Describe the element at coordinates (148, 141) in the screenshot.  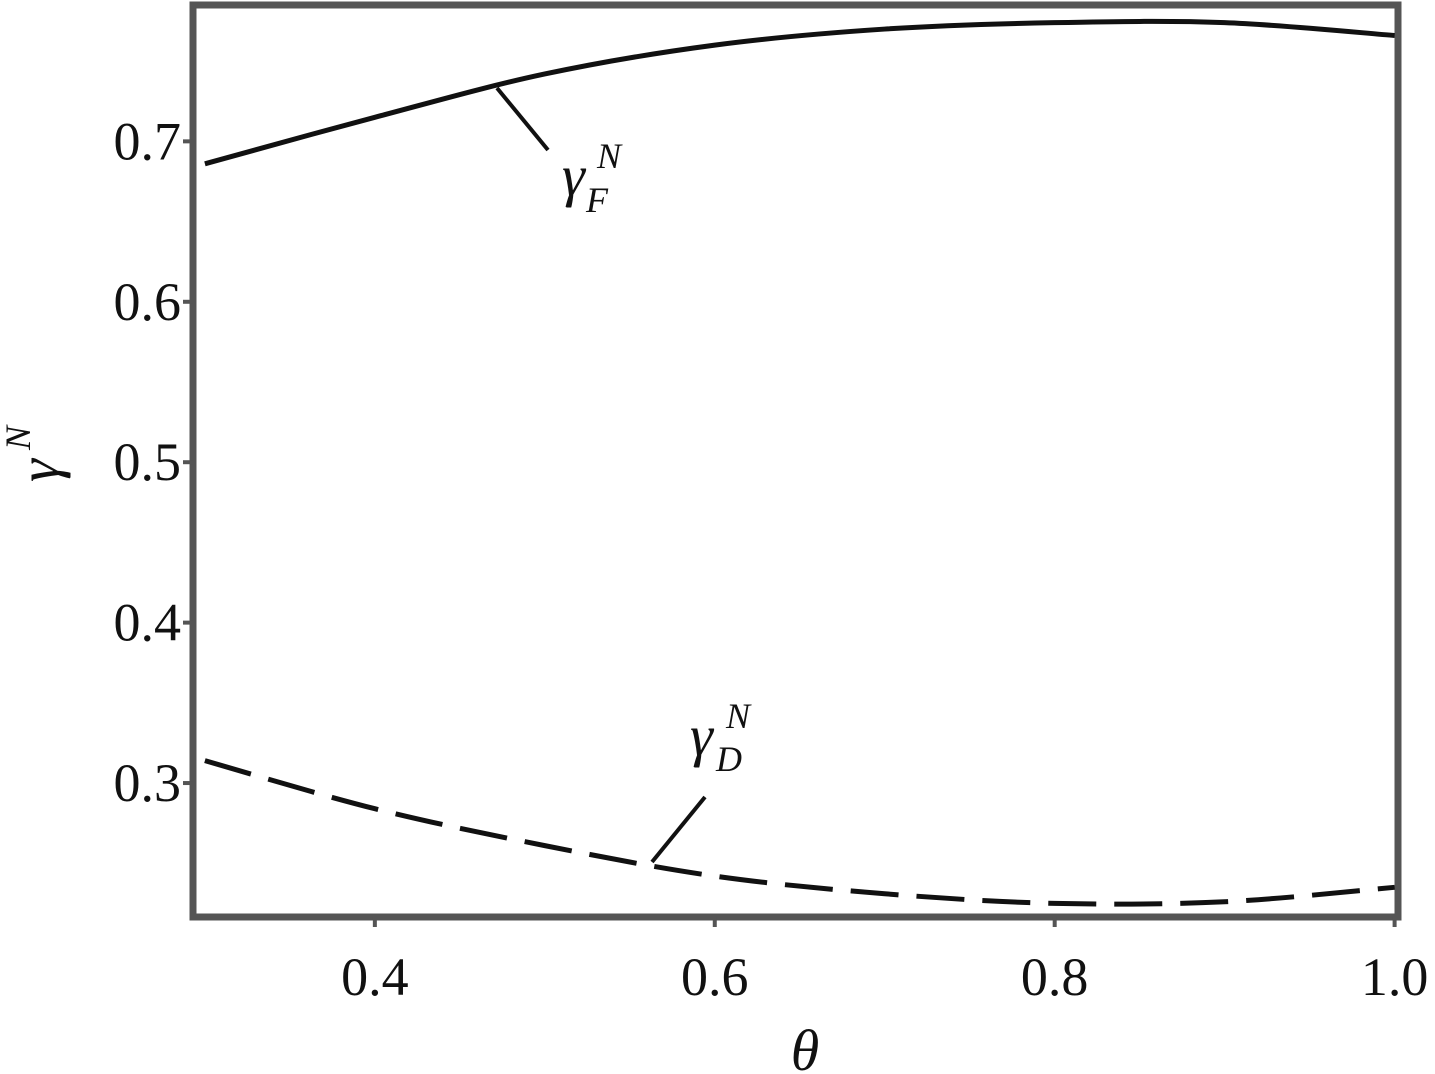
I see `y-tick-label: 0.7` at that location.